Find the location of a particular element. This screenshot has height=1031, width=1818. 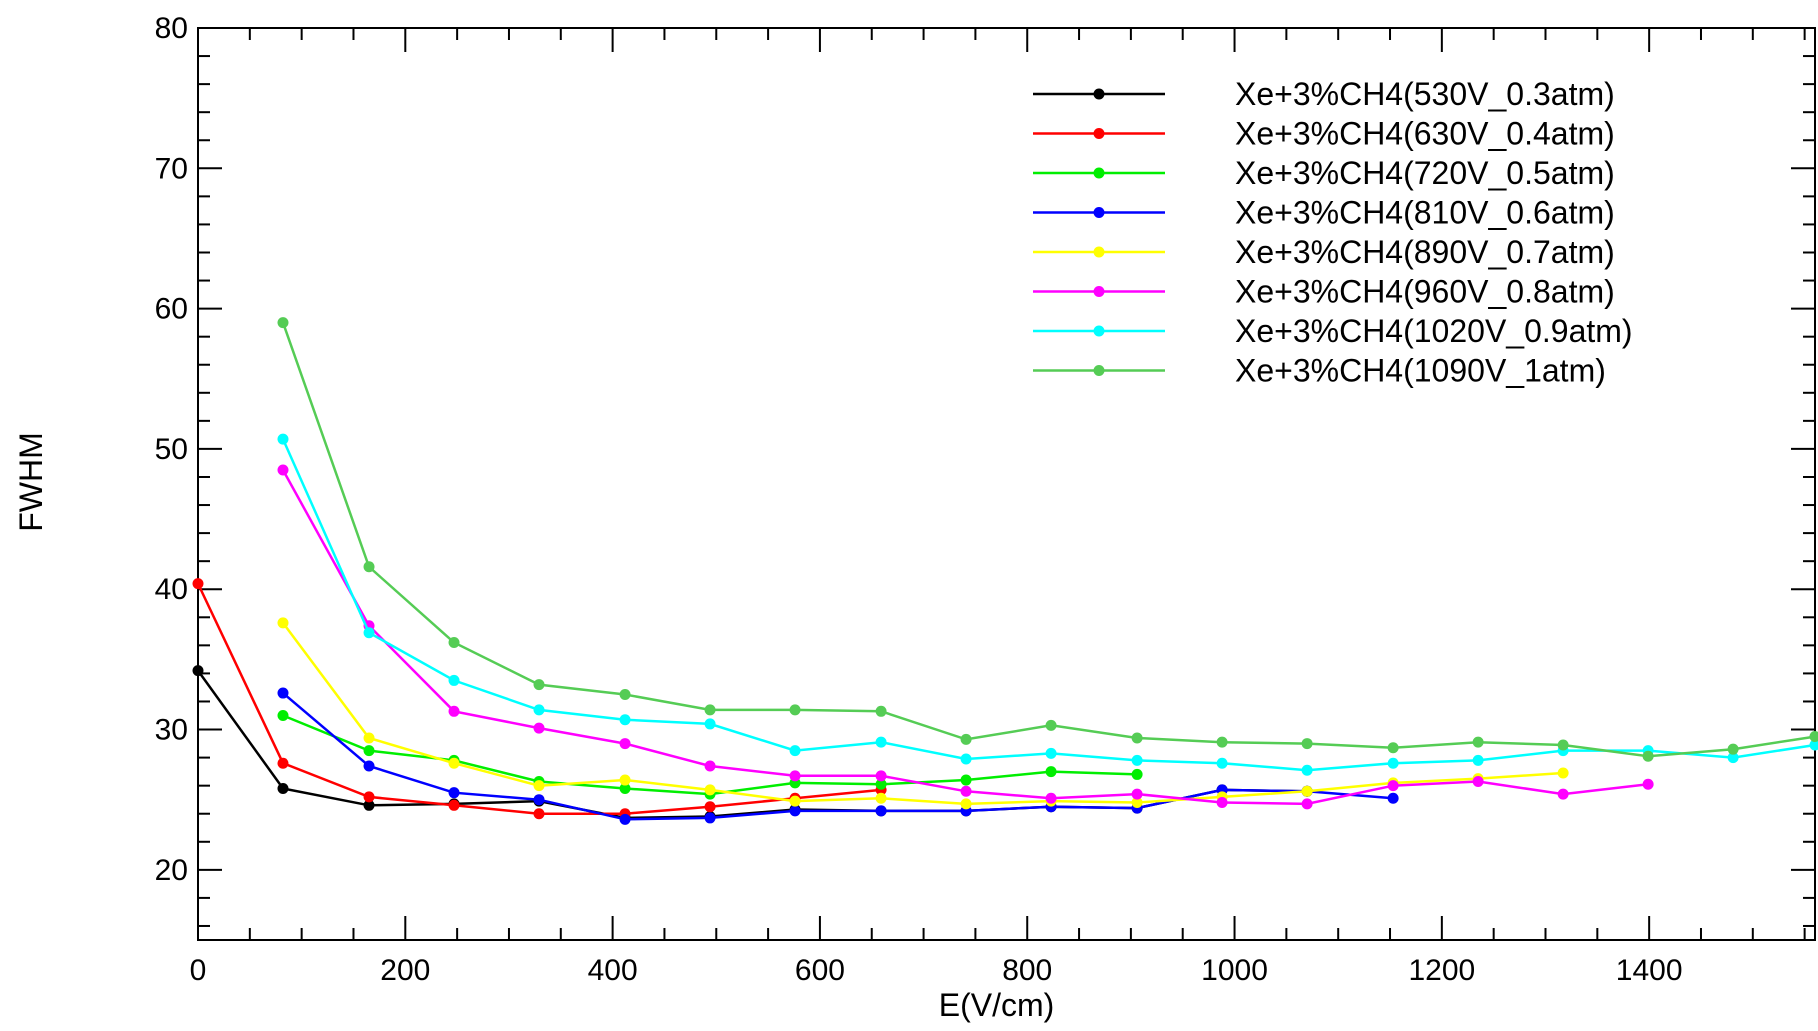

x-tick-label: 200 is located at coordinates (405, 970).